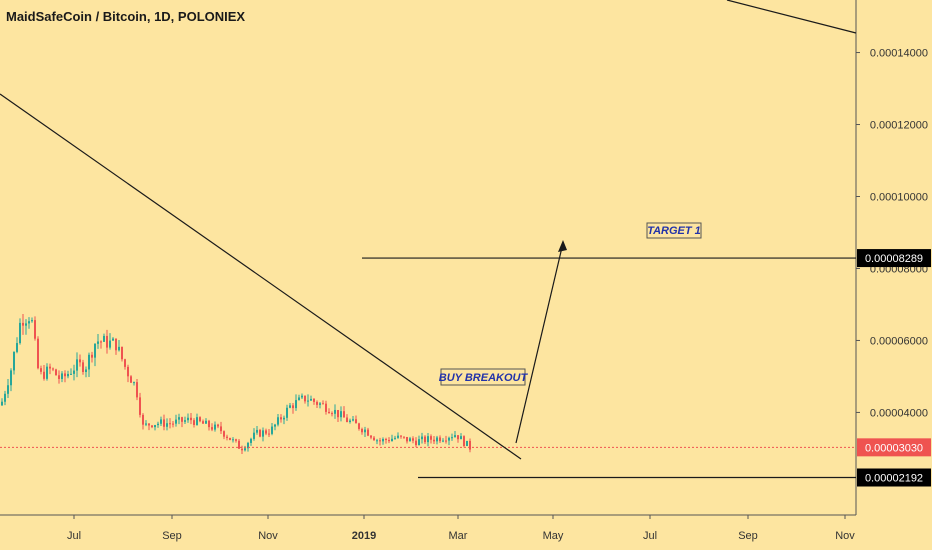  I want to click on x-tick-label: Mar, so click(458, 536).